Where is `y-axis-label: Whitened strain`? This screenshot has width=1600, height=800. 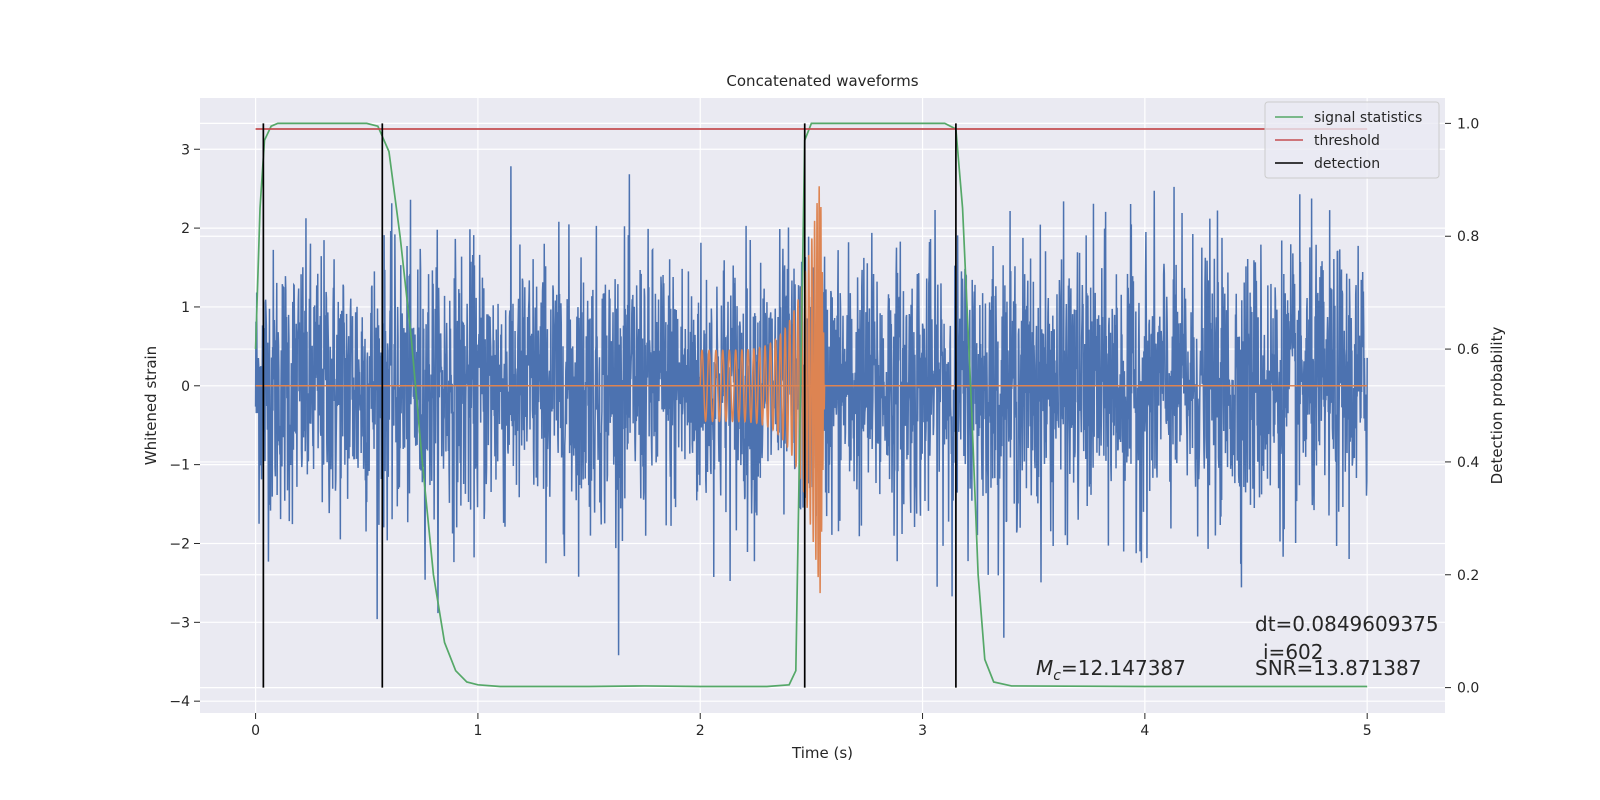 y-axis-label: Whitened strain is located at coordinates (151, 405).